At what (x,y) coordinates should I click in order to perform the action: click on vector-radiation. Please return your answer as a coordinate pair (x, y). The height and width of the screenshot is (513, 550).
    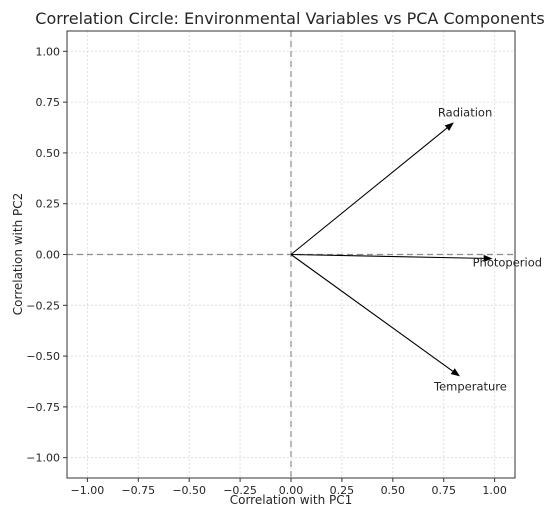
    Looking at the image, I should click on (369, 191).